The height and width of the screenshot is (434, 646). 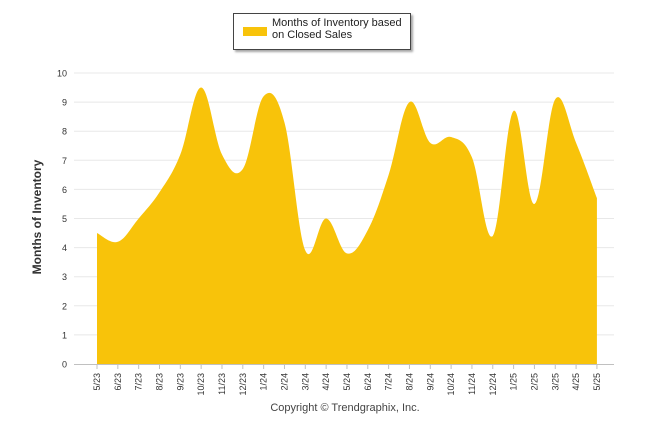 I want to click on x-tick-label-7-23: 7/23, so click(x=139, y=382).